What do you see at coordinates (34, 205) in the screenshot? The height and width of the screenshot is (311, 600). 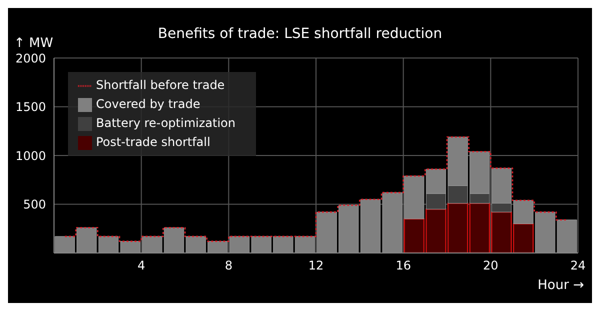 I see `y-tick-label: 500` at bounding box center [34, 205].